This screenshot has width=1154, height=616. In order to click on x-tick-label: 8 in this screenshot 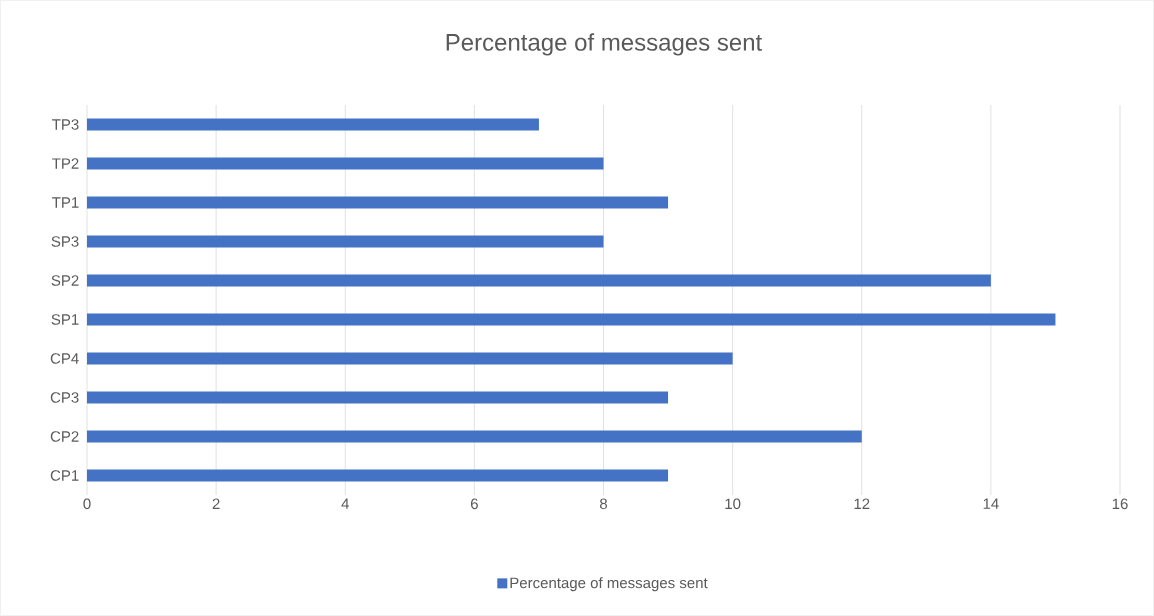, I will do `click(603, 504)`.